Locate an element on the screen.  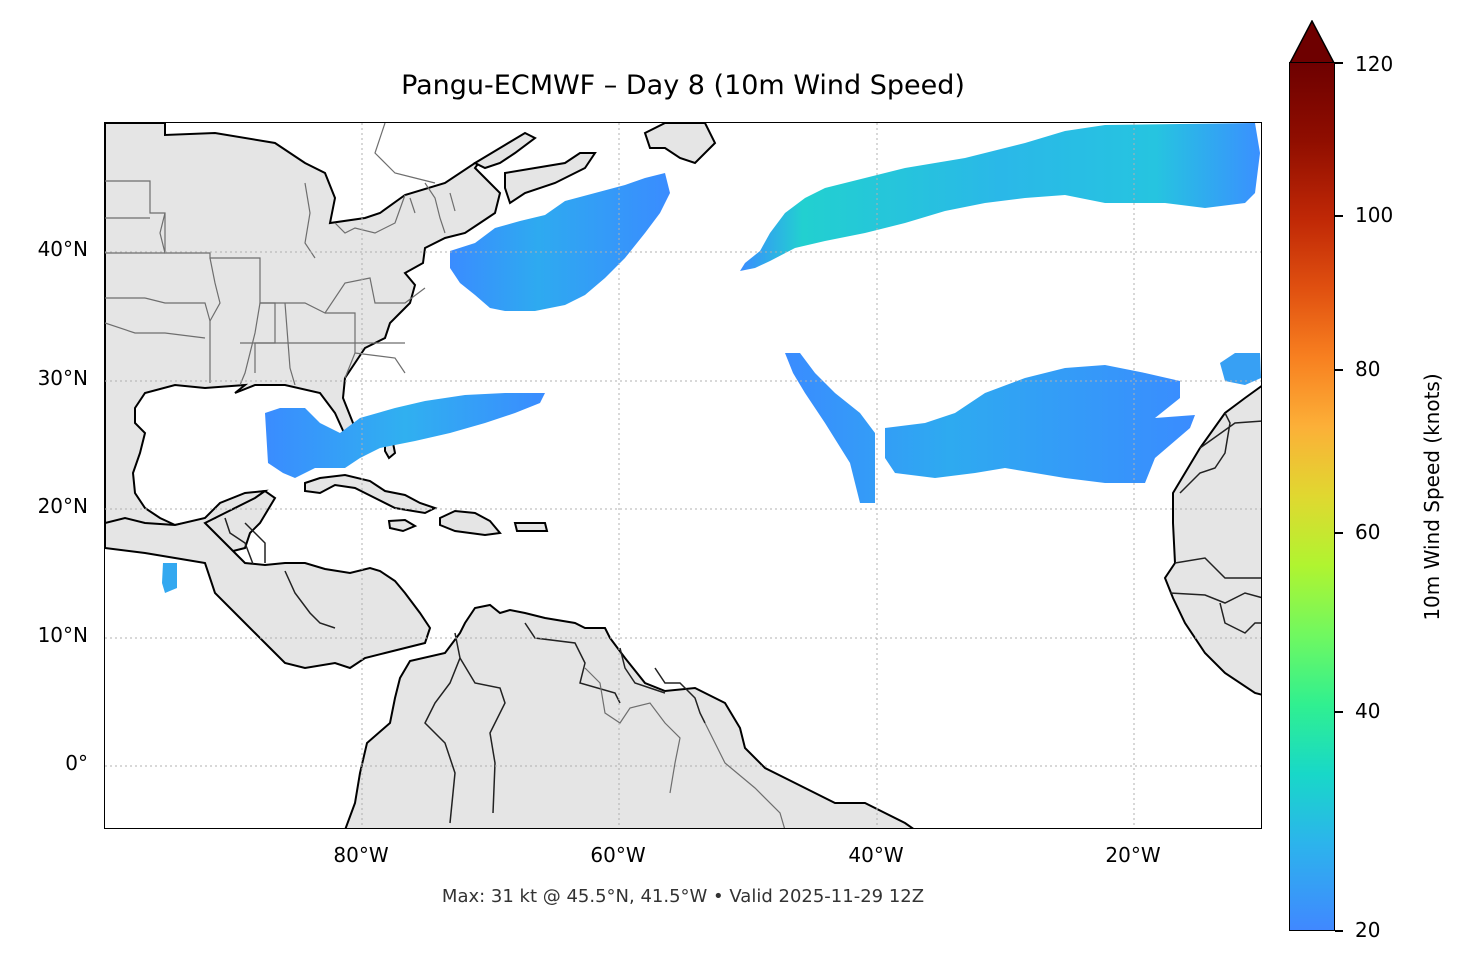
state-borders is located at coordinates (280, 254).